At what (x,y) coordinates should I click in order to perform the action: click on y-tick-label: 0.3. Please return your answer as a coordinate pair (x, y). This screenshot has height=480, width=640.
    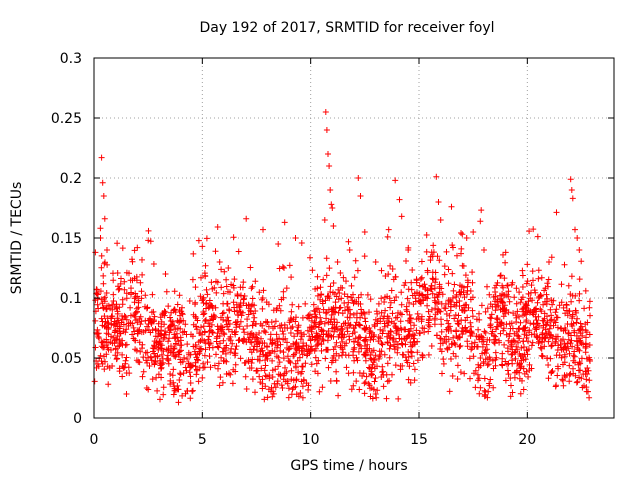
    Looking at the image, I should click on (71, 59).